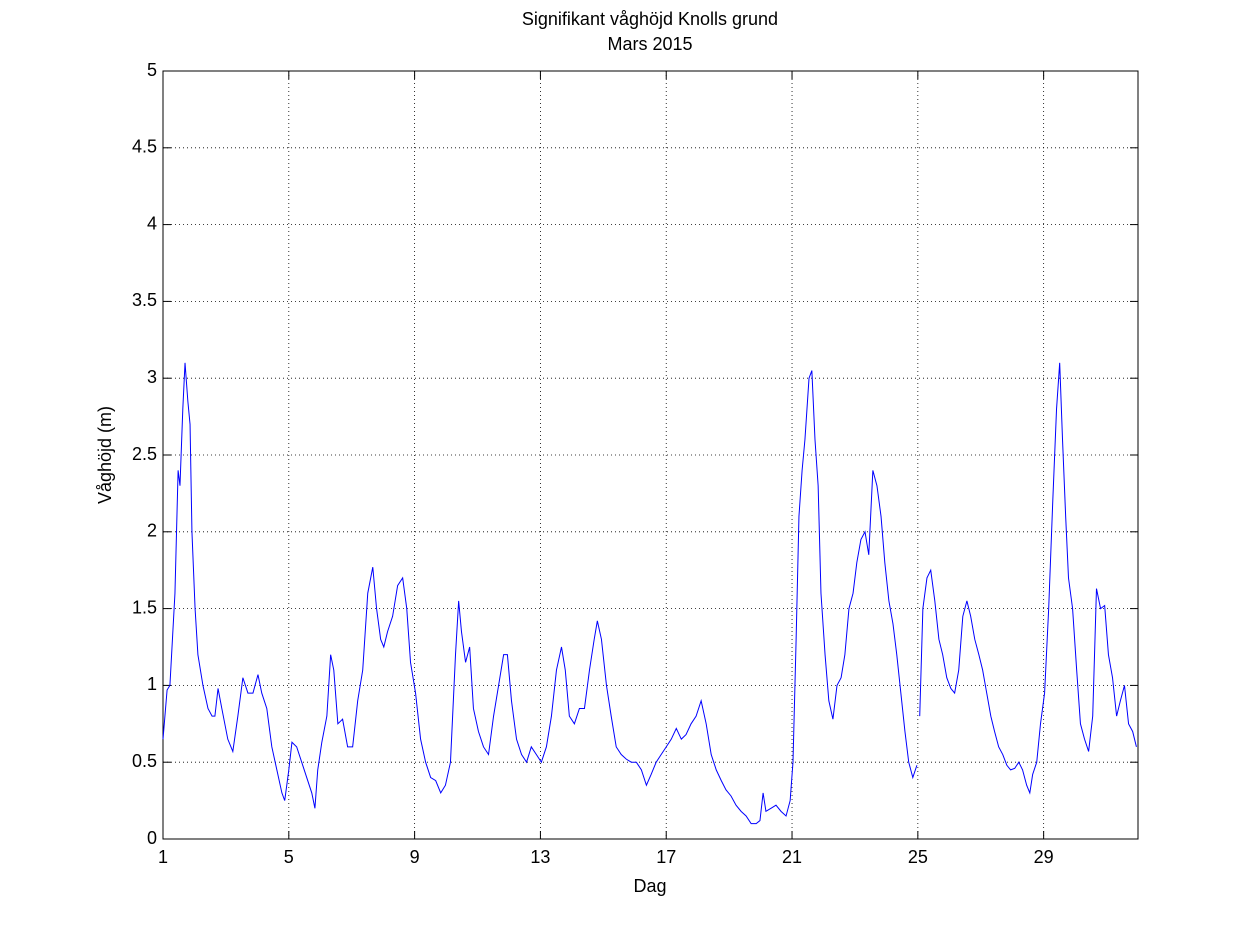  I want to click on y-tick-label: 0.5, so click(144, 761).